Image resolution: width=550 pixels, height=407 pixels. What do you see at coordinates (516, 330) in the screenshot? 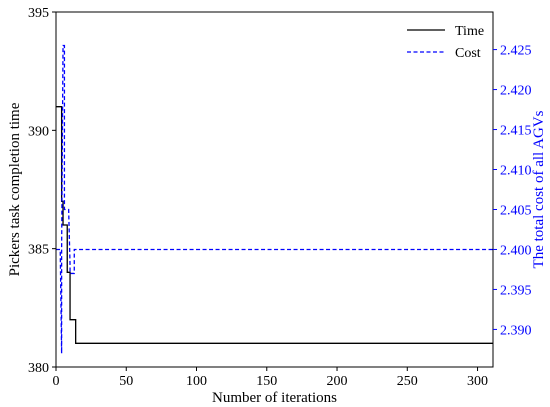
I see `right-y-tick-label: 2.390` at bounding box center [516, 330].